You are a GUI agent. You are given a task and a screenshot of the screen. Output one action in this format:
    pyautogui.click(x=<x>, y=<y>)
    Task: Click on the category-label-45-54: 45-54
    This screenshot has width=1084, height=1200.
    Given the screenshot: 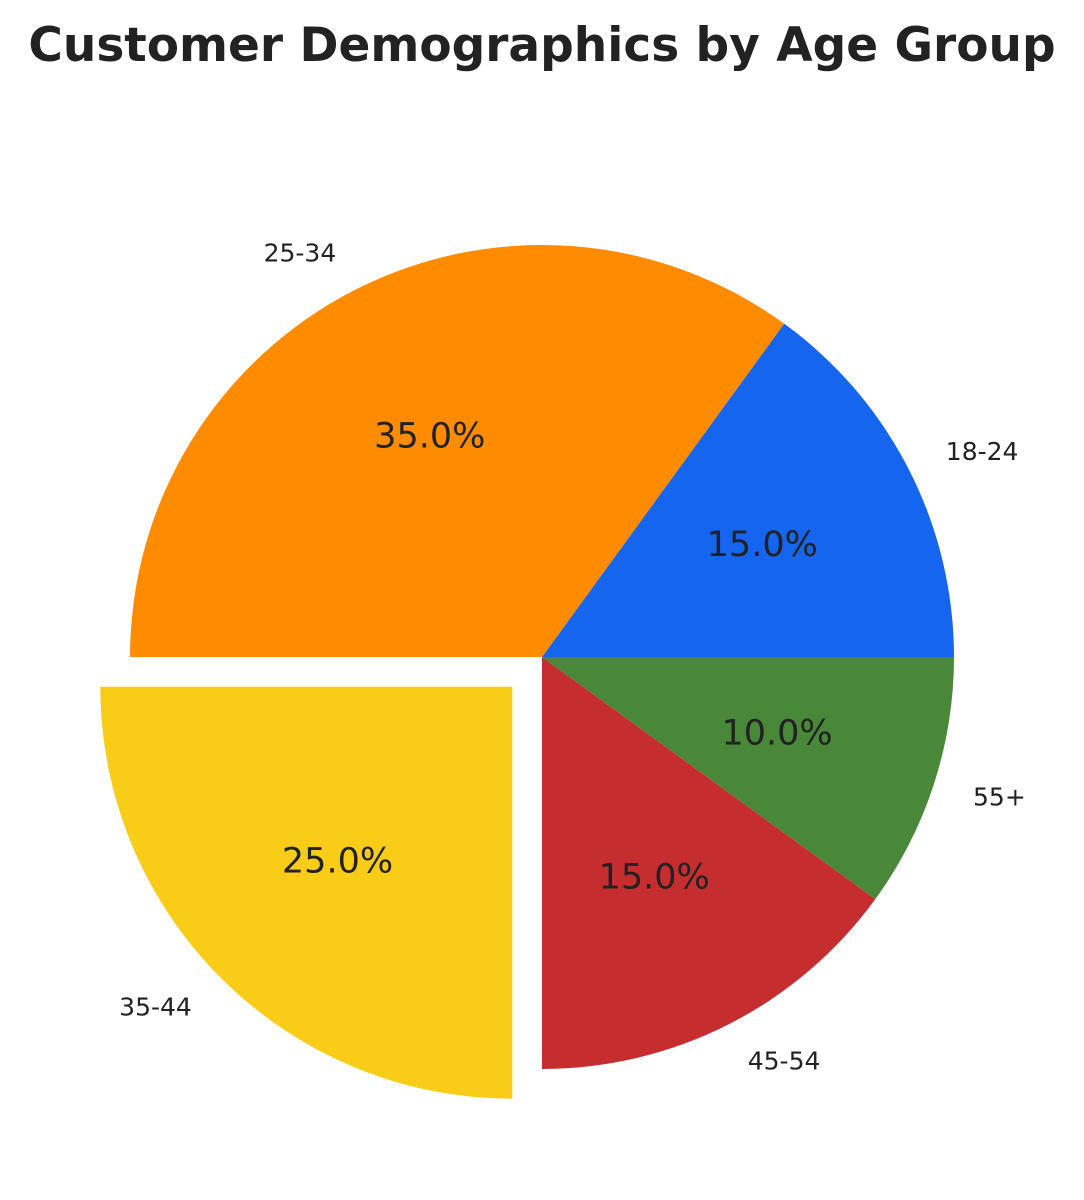 What is the action you would take?
    pyautogui.click(x=784, y=1060)
    